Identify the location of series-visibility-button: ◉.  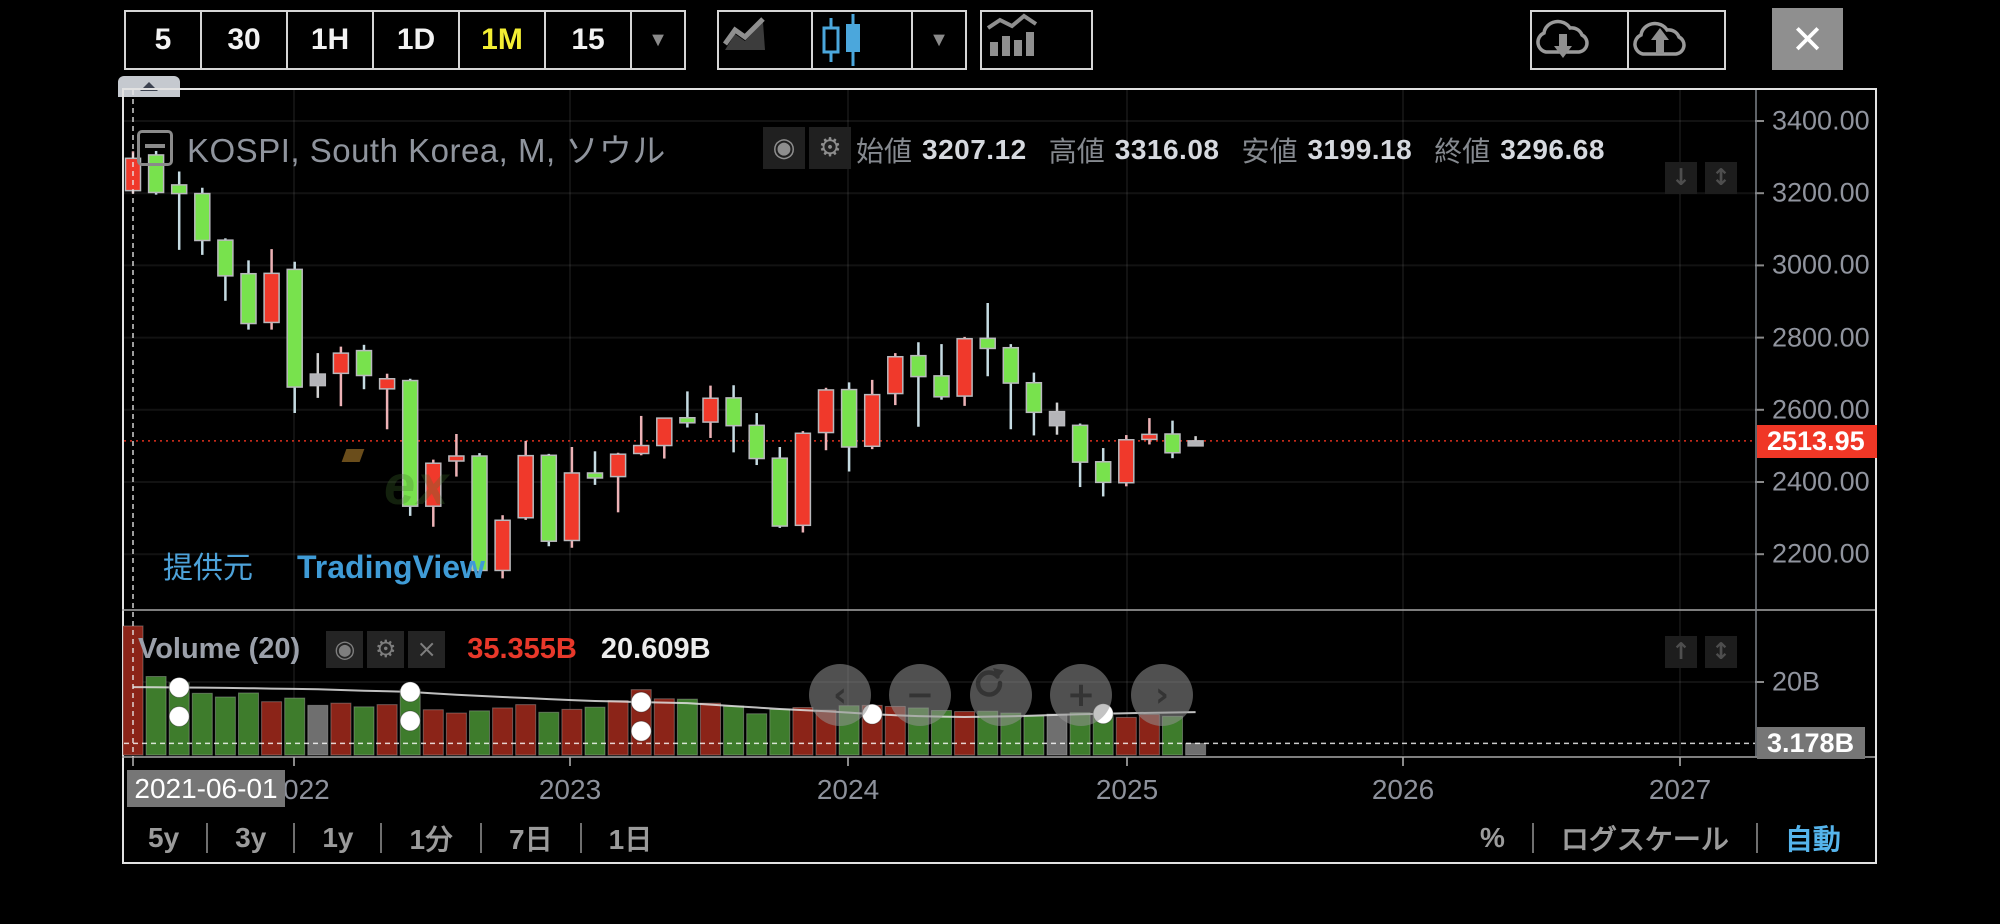
(784, 148).